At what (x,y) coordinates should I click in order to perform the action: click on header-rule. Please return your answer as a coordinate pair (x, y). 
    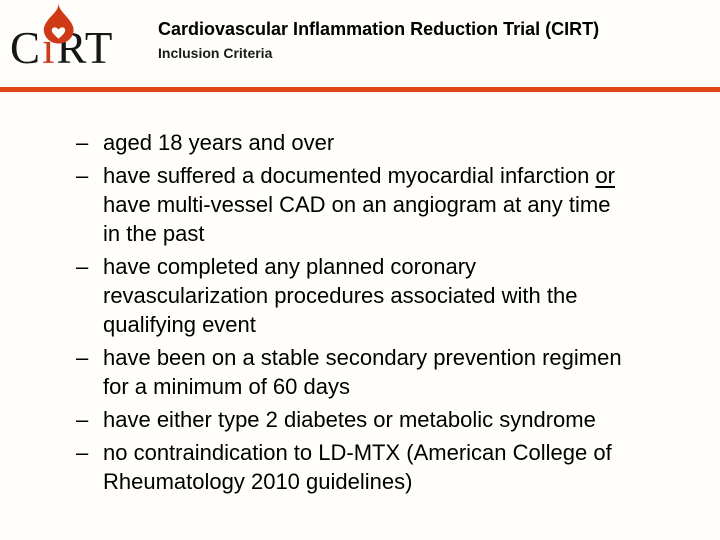
    Looking at the image, I should click on (360, 89).